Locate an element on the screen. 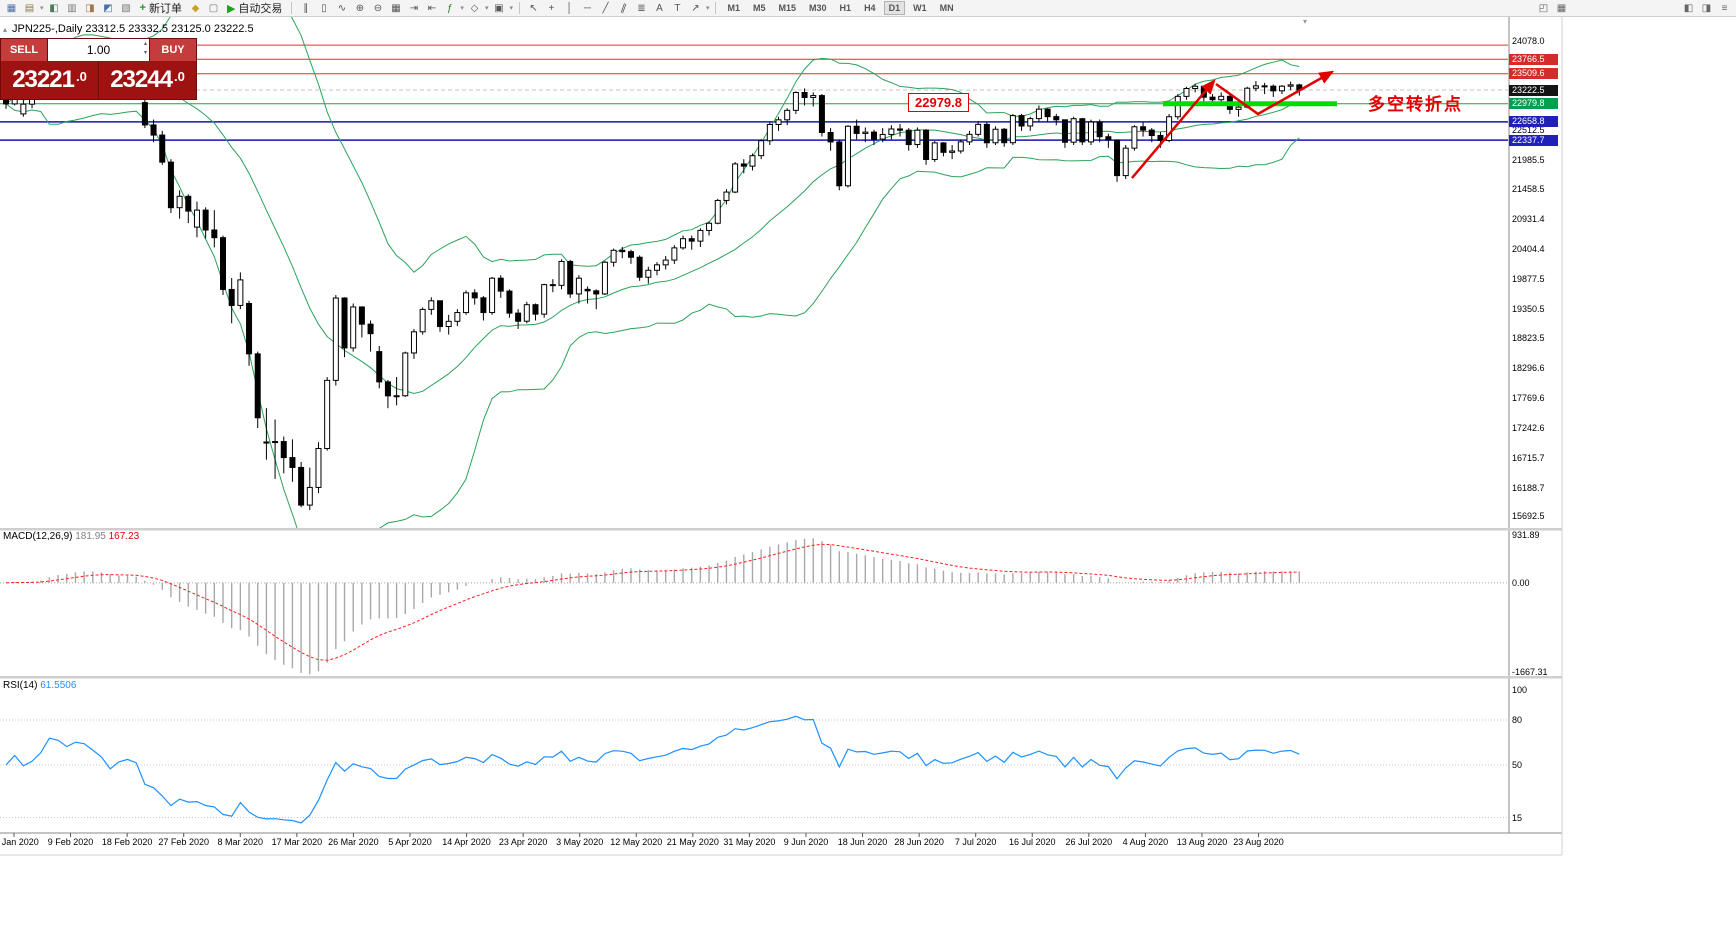 The image size is (1736, 944). volume-up-icon: ▴ is located at coordinates (145, 44).